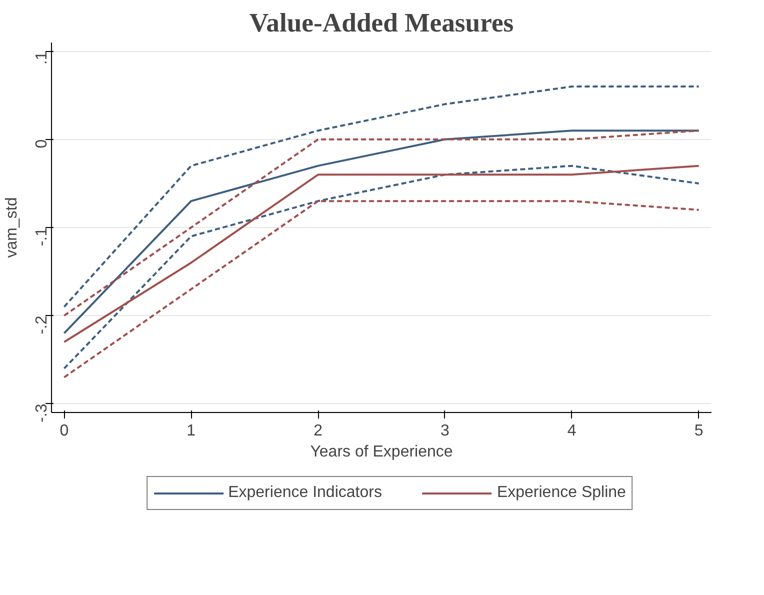 Image resolution: width=764 pixels, height=595 pixels. Describe the element at coordinates (571, 431) in the screenshot. I see `x-tick-label: 4` at that location.